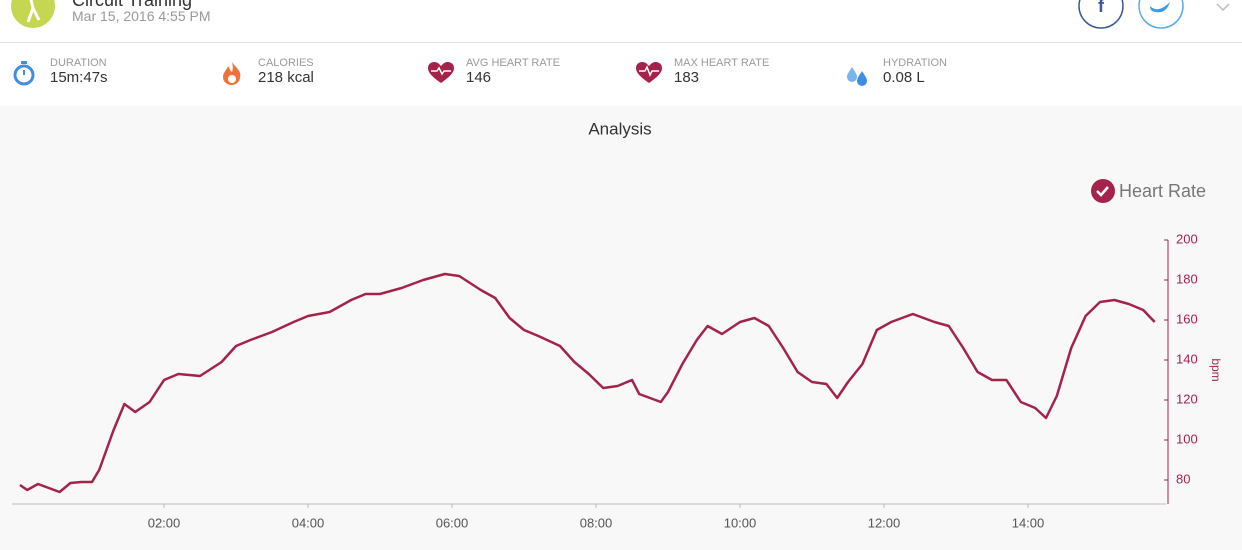 This screenshot has width=1242, height=550. Describe the element at coordinates (1187, 358) in the screenshot. I see `y-tick-label: 140` at that location.